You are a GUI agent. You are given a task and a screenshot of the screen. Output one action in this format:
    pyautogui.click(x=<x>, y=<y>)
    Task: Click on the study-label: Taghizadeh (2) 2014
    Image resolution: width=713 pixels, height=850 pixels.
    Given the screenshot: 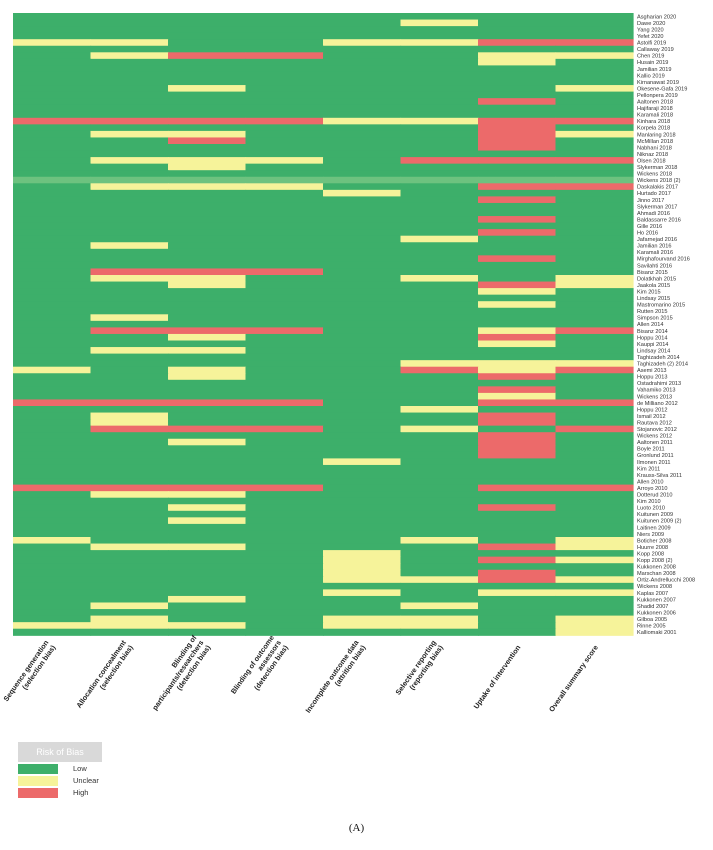 What is the action you would take?
    pyautogui.click(x=662, y=365)
    